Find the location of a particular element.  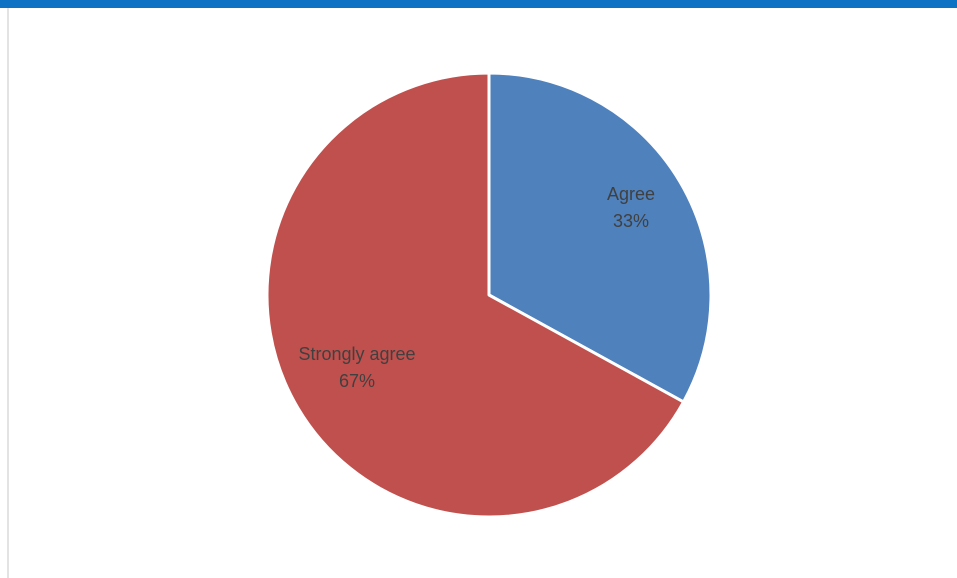

pie-labels: Agree 33% Strongly agree 67% is located at coordinates (476, 287).